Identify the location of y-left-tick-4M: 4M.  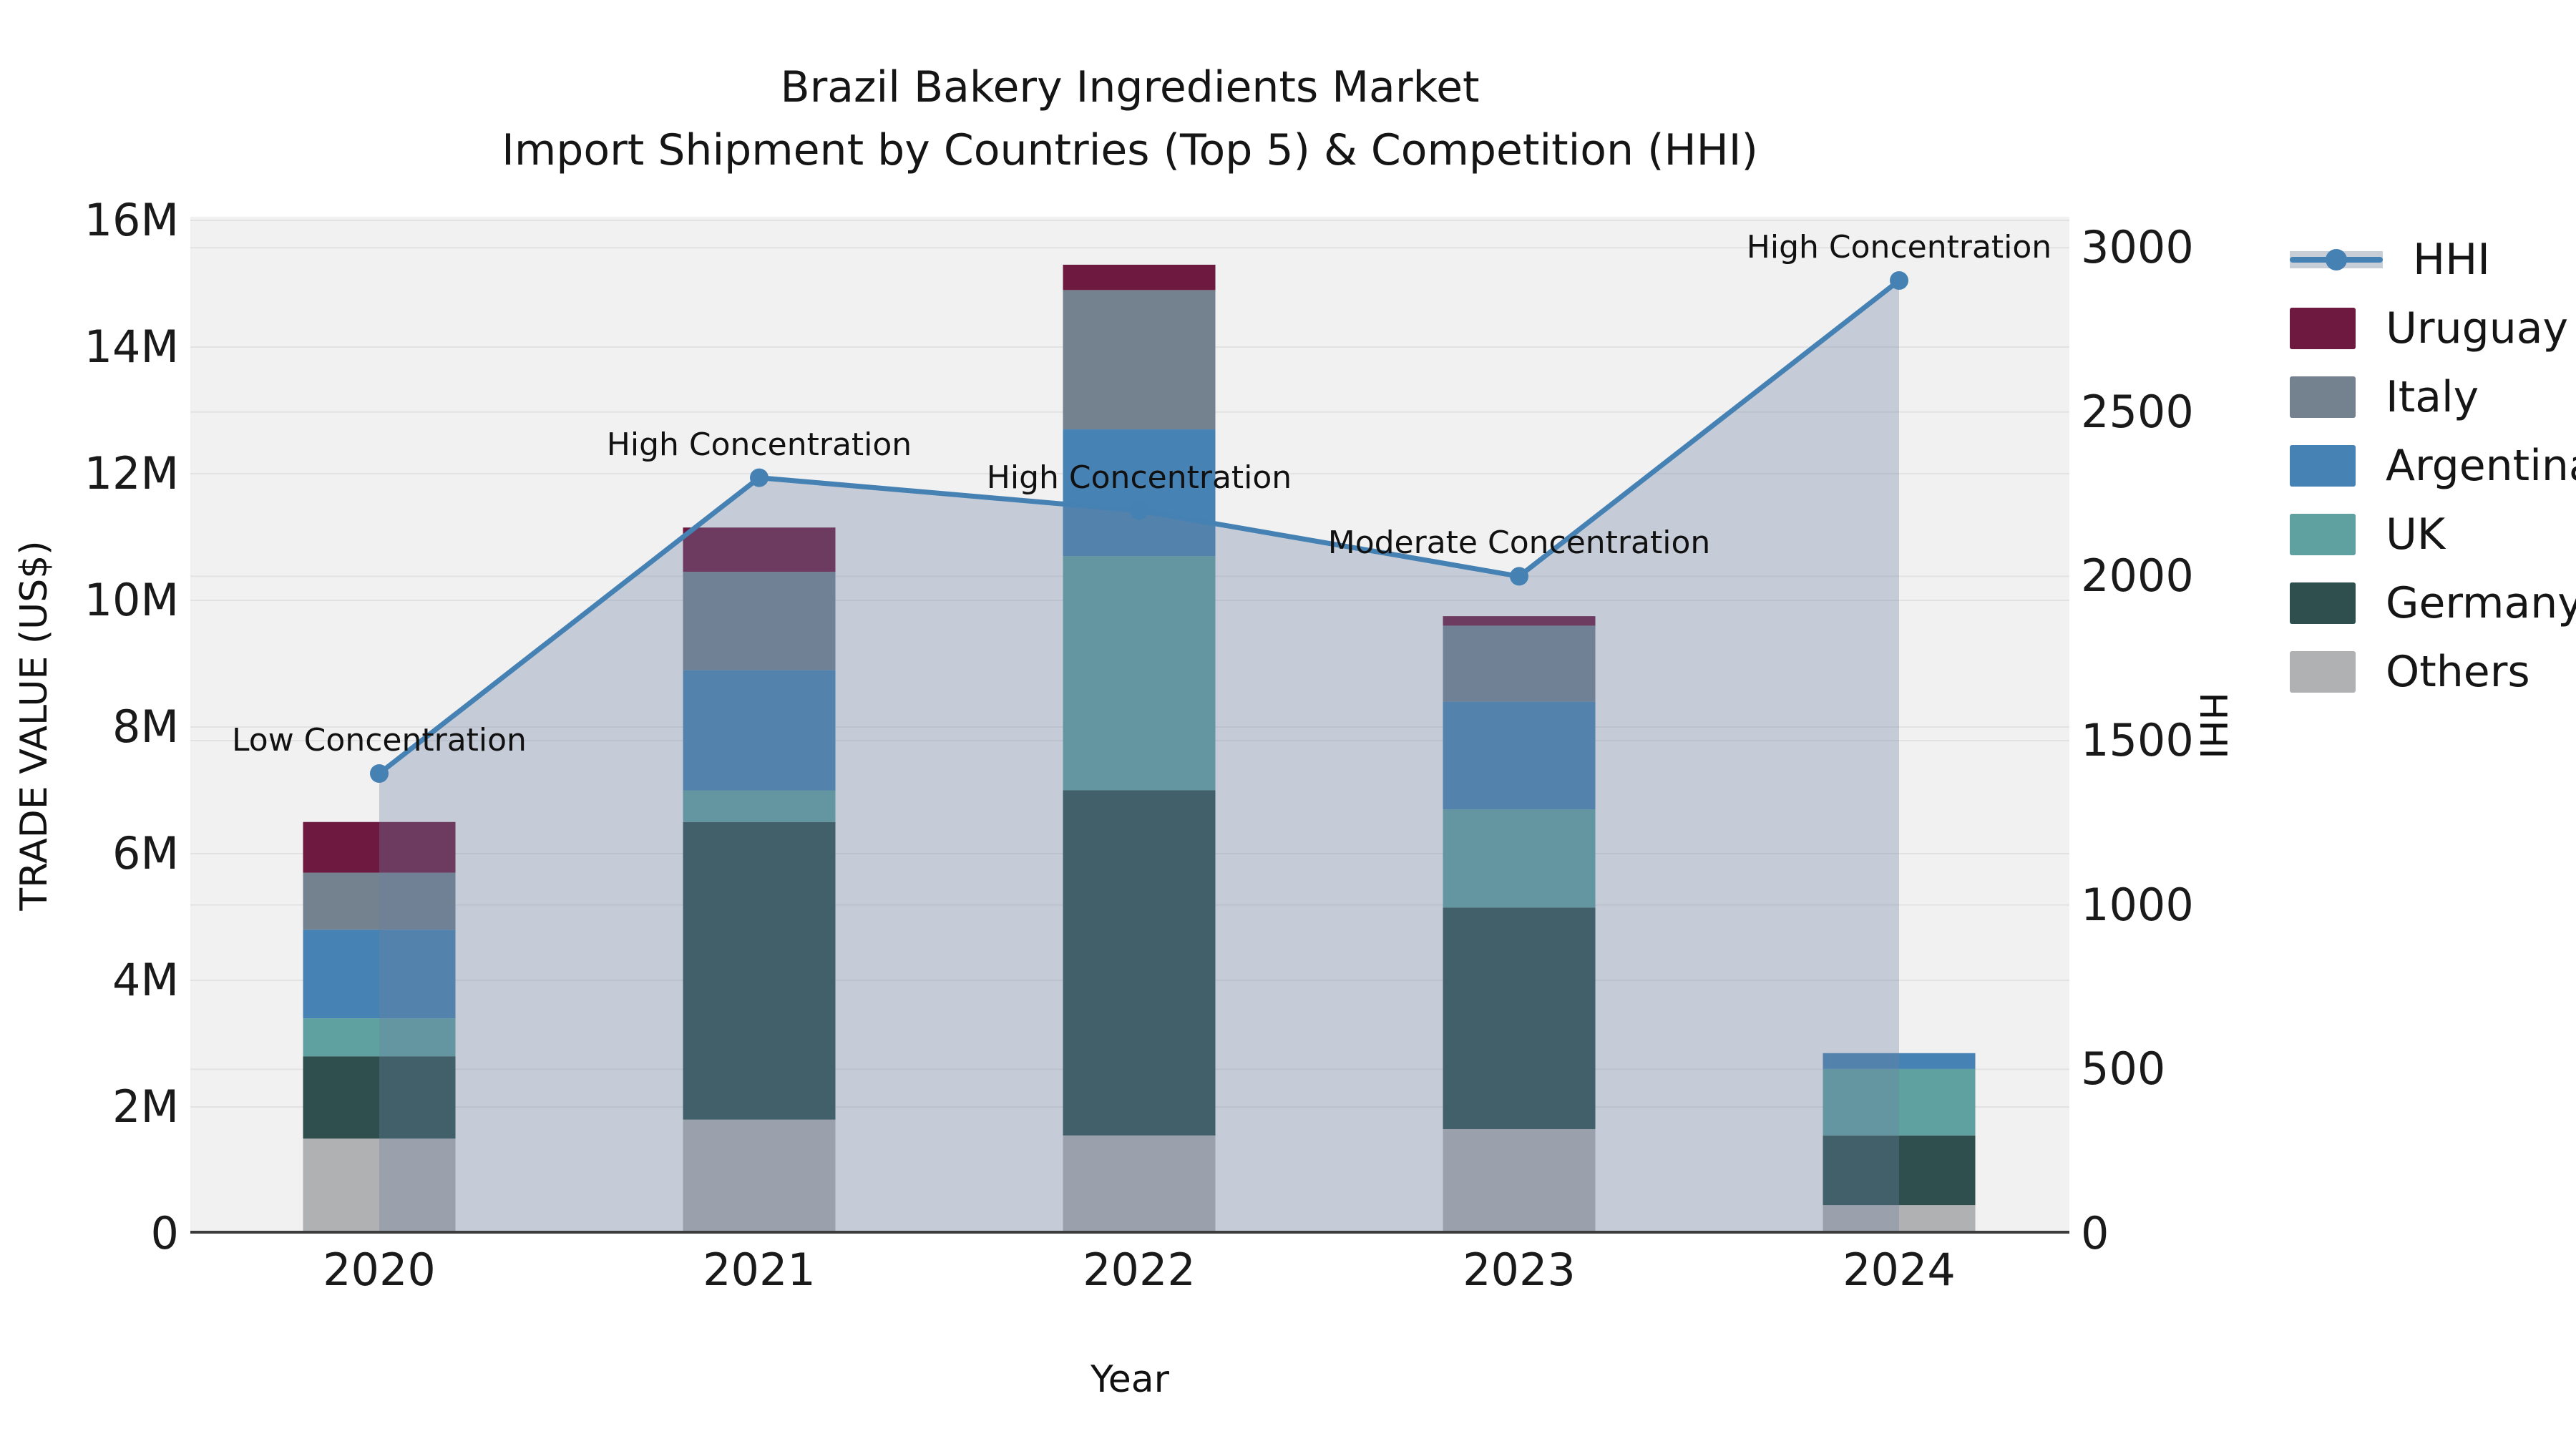
(145, 980).